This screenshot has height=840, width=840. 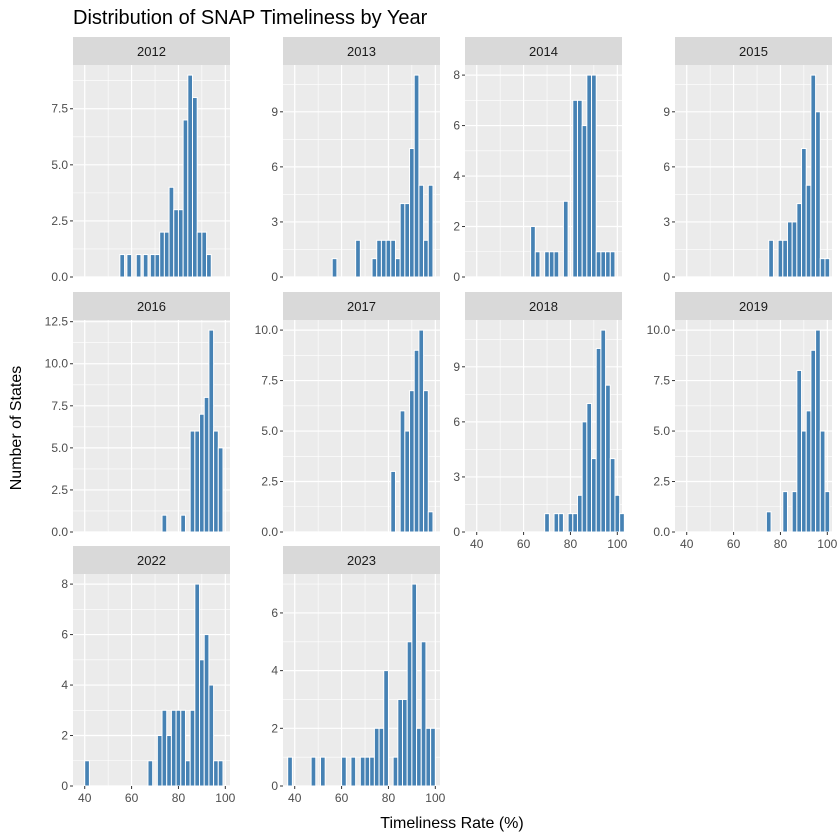 I want to click on panel-background, so click(x=543, y=171).